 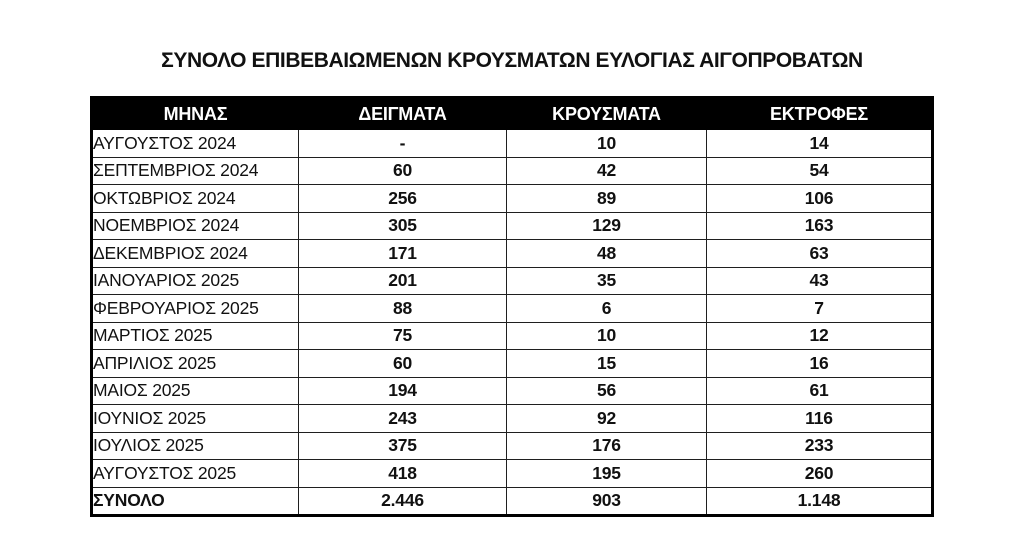 What do you see at coordinates (402, 501) in the screenshot?
I see `cell-samples: 2.446` at bounding box center [402, 501].